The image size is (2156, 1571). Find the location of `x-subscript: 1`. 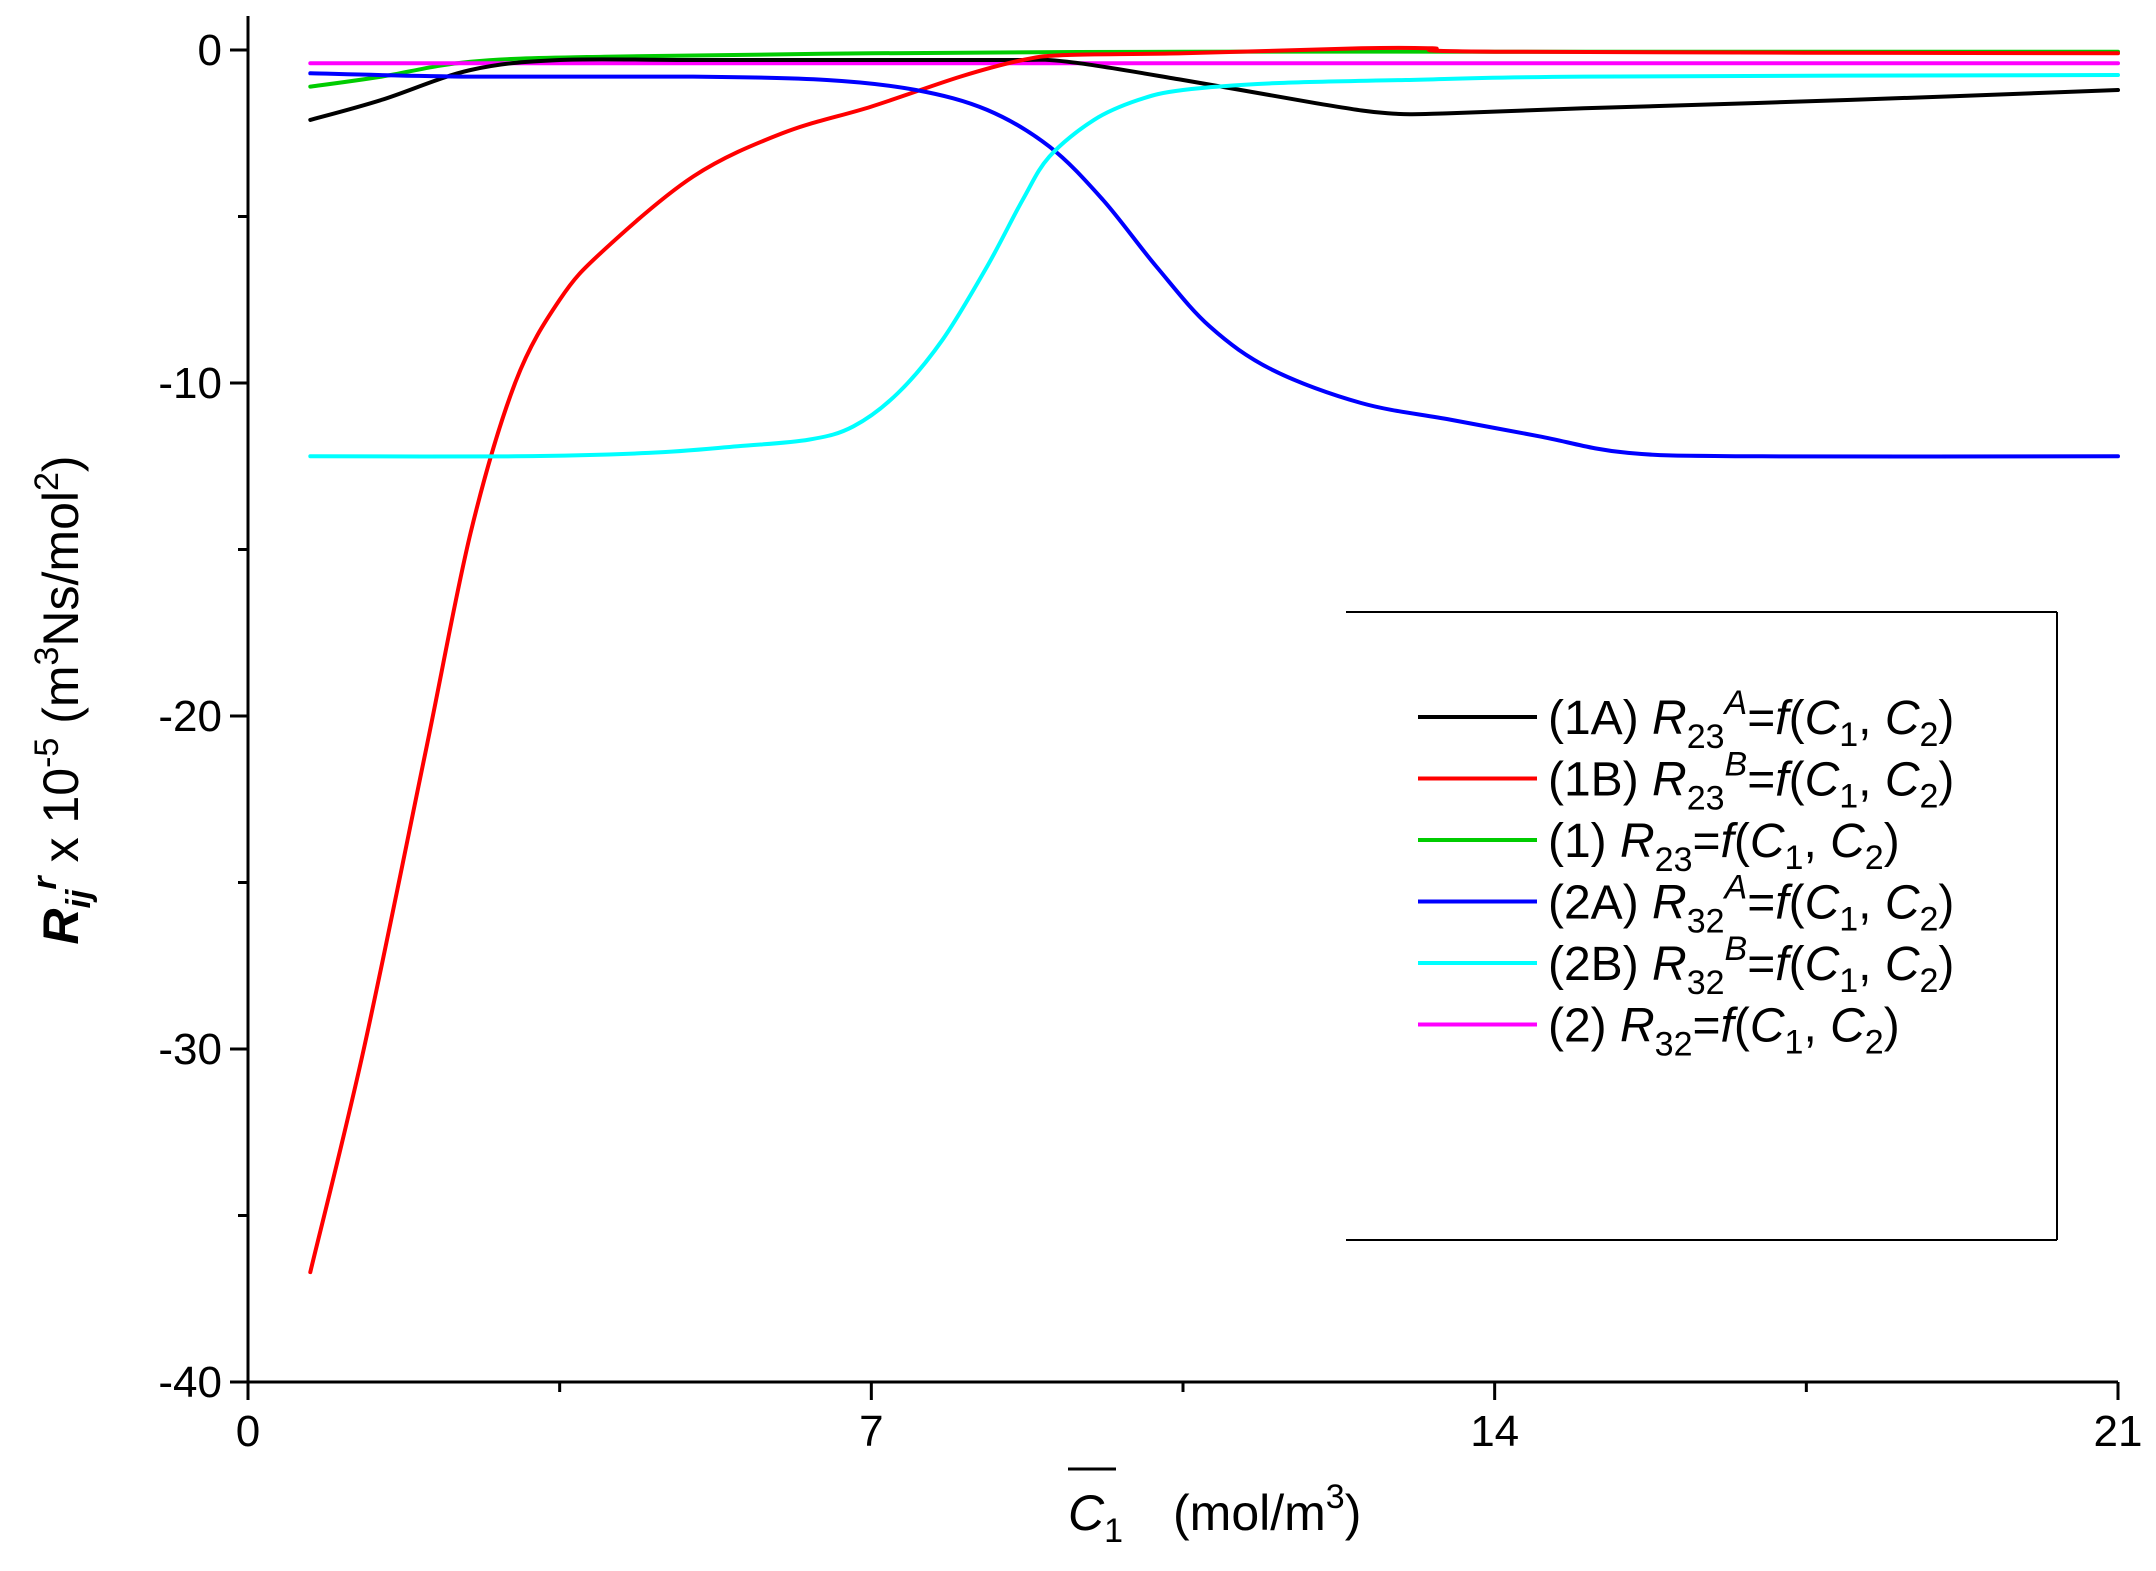

x-subscript: 1 is located at coordinates (1113, 1531).